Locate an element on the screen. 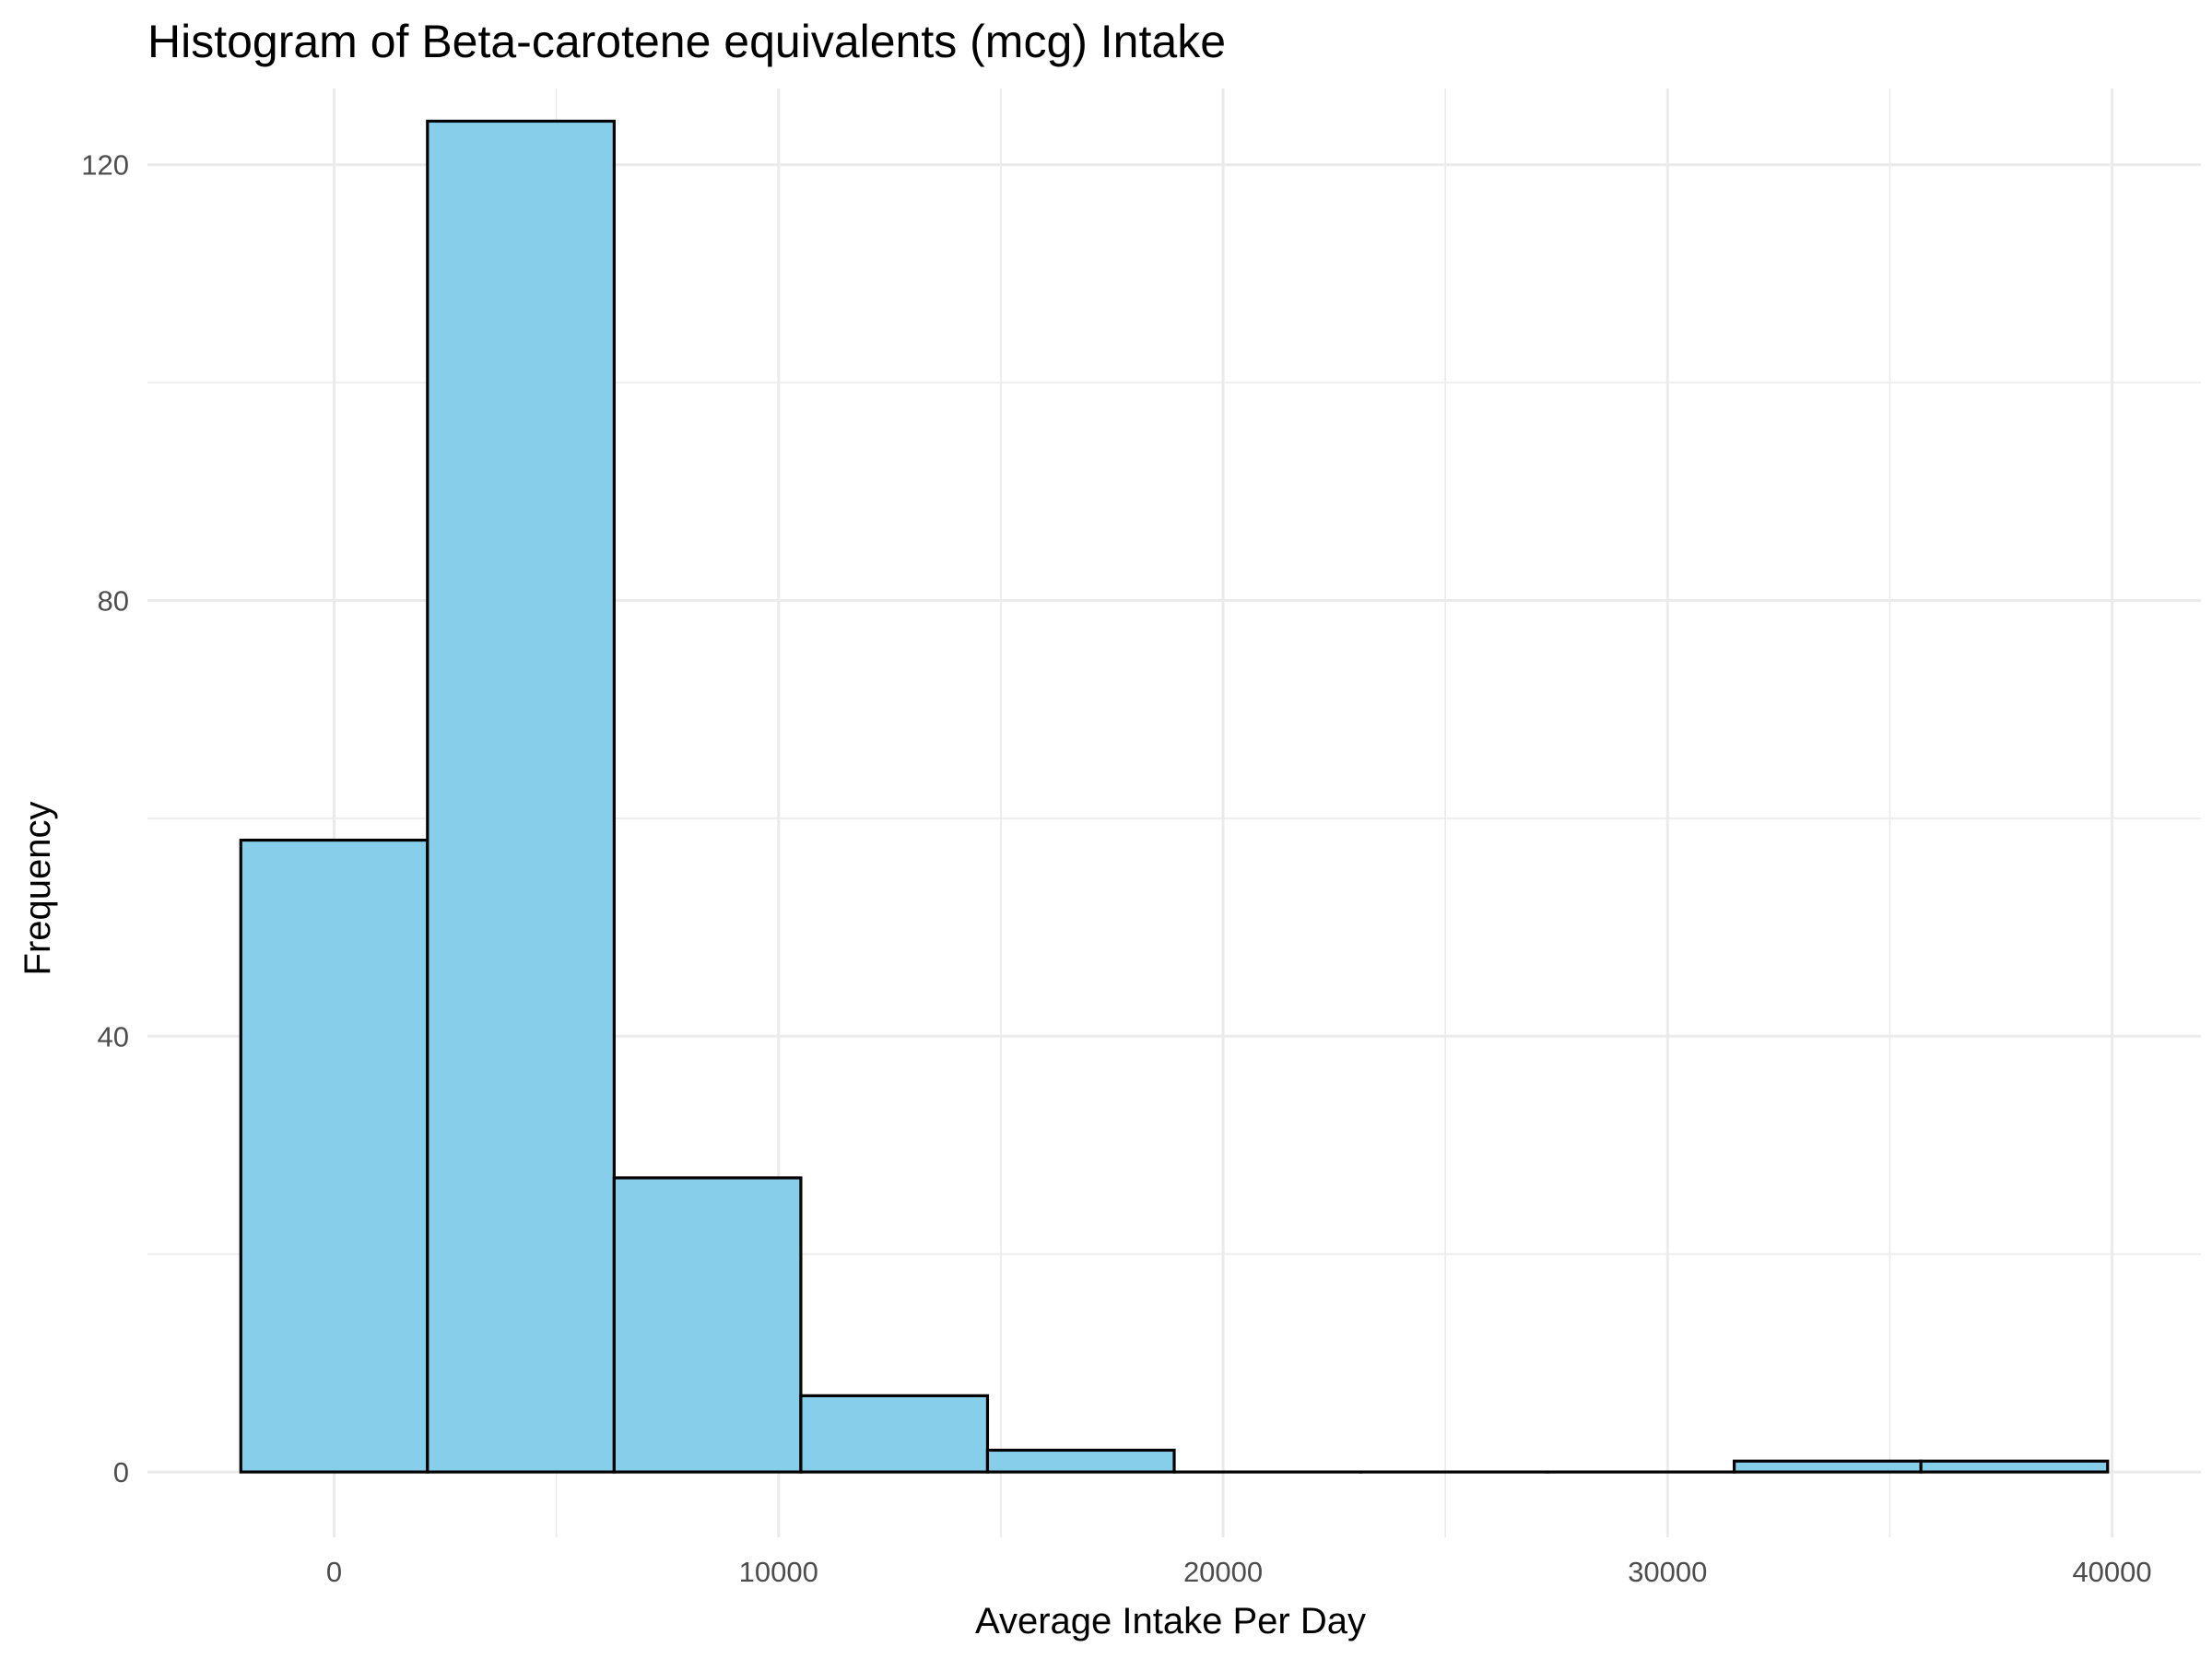  x-tick-label: 40000 is located at coordinates (2111, 1572).